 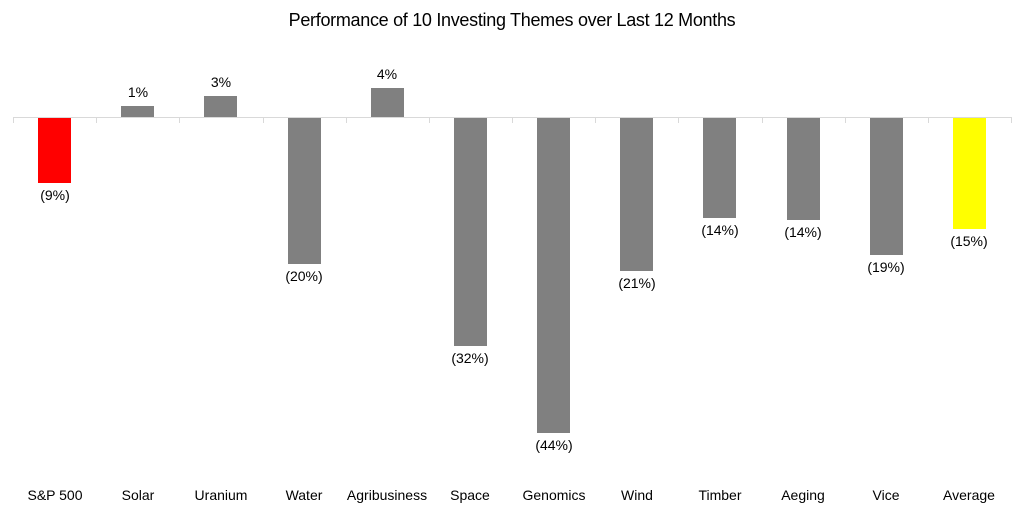 What do you see at coordinates (387, 102) in the screenshot?
I see `bar-agribusiness` at bounding box center [387, 102].